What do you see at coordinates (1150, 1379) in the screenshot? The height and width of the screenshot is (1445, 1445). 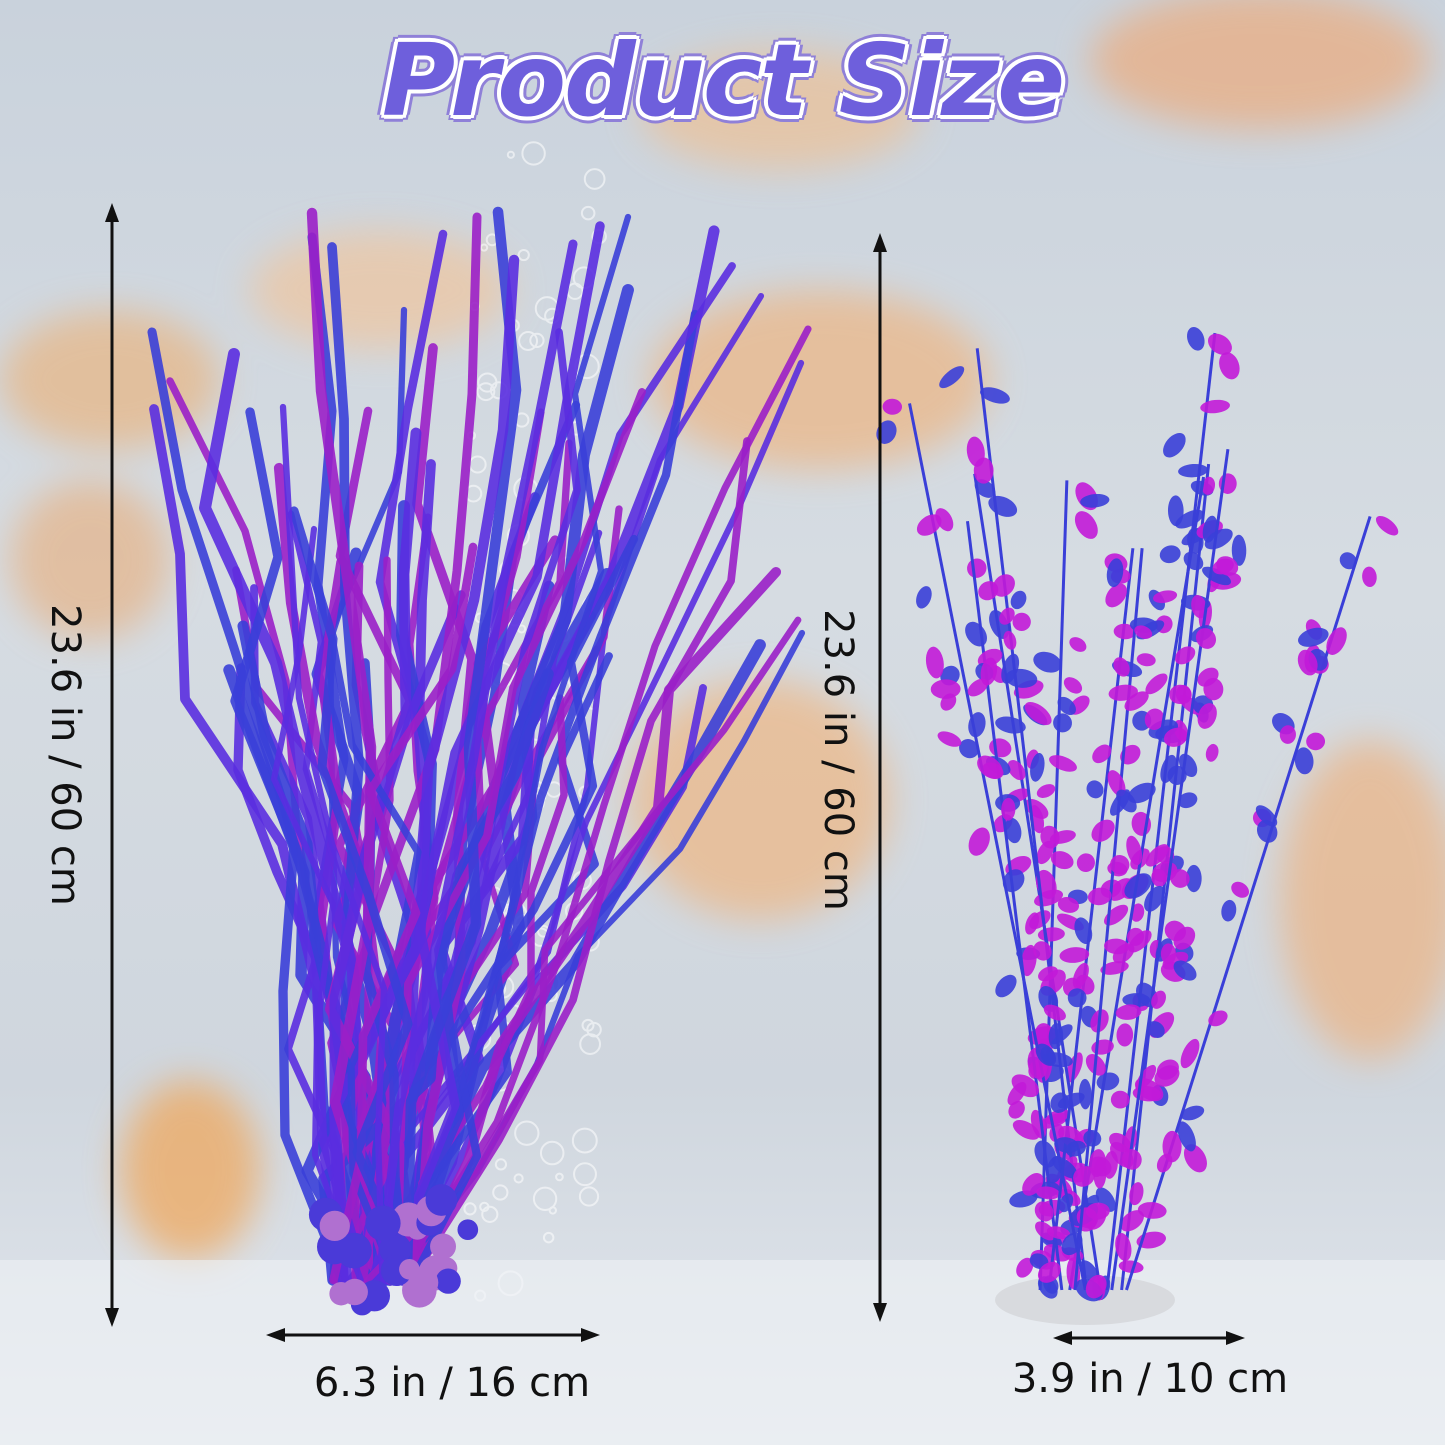 I see `right-width-label: 3.9 in / 10 cm` at bounding box center [1150, 1379].